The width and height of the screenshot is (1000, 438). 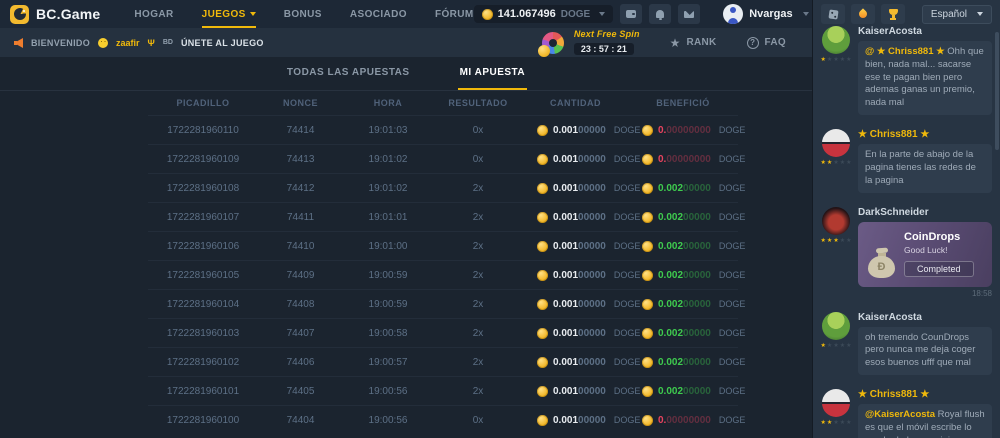 I want to click on coindrops-card-wrap: Ð CoinDrops Good Luck! Completed 18:58, so click(x=925, y=259).